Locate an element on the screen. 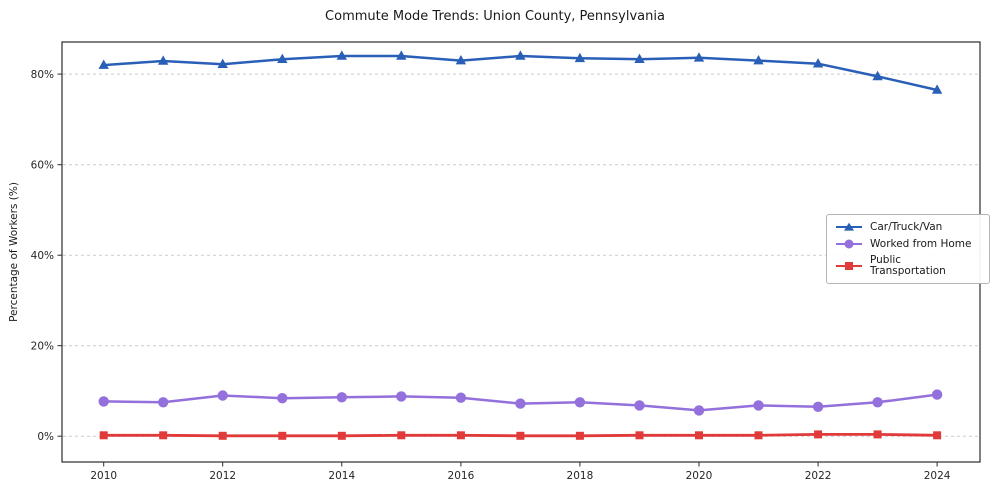 Image resolution: width=990 pixels, height=490 pixels. svg-text: 0% is located at coordinates (45, 437).